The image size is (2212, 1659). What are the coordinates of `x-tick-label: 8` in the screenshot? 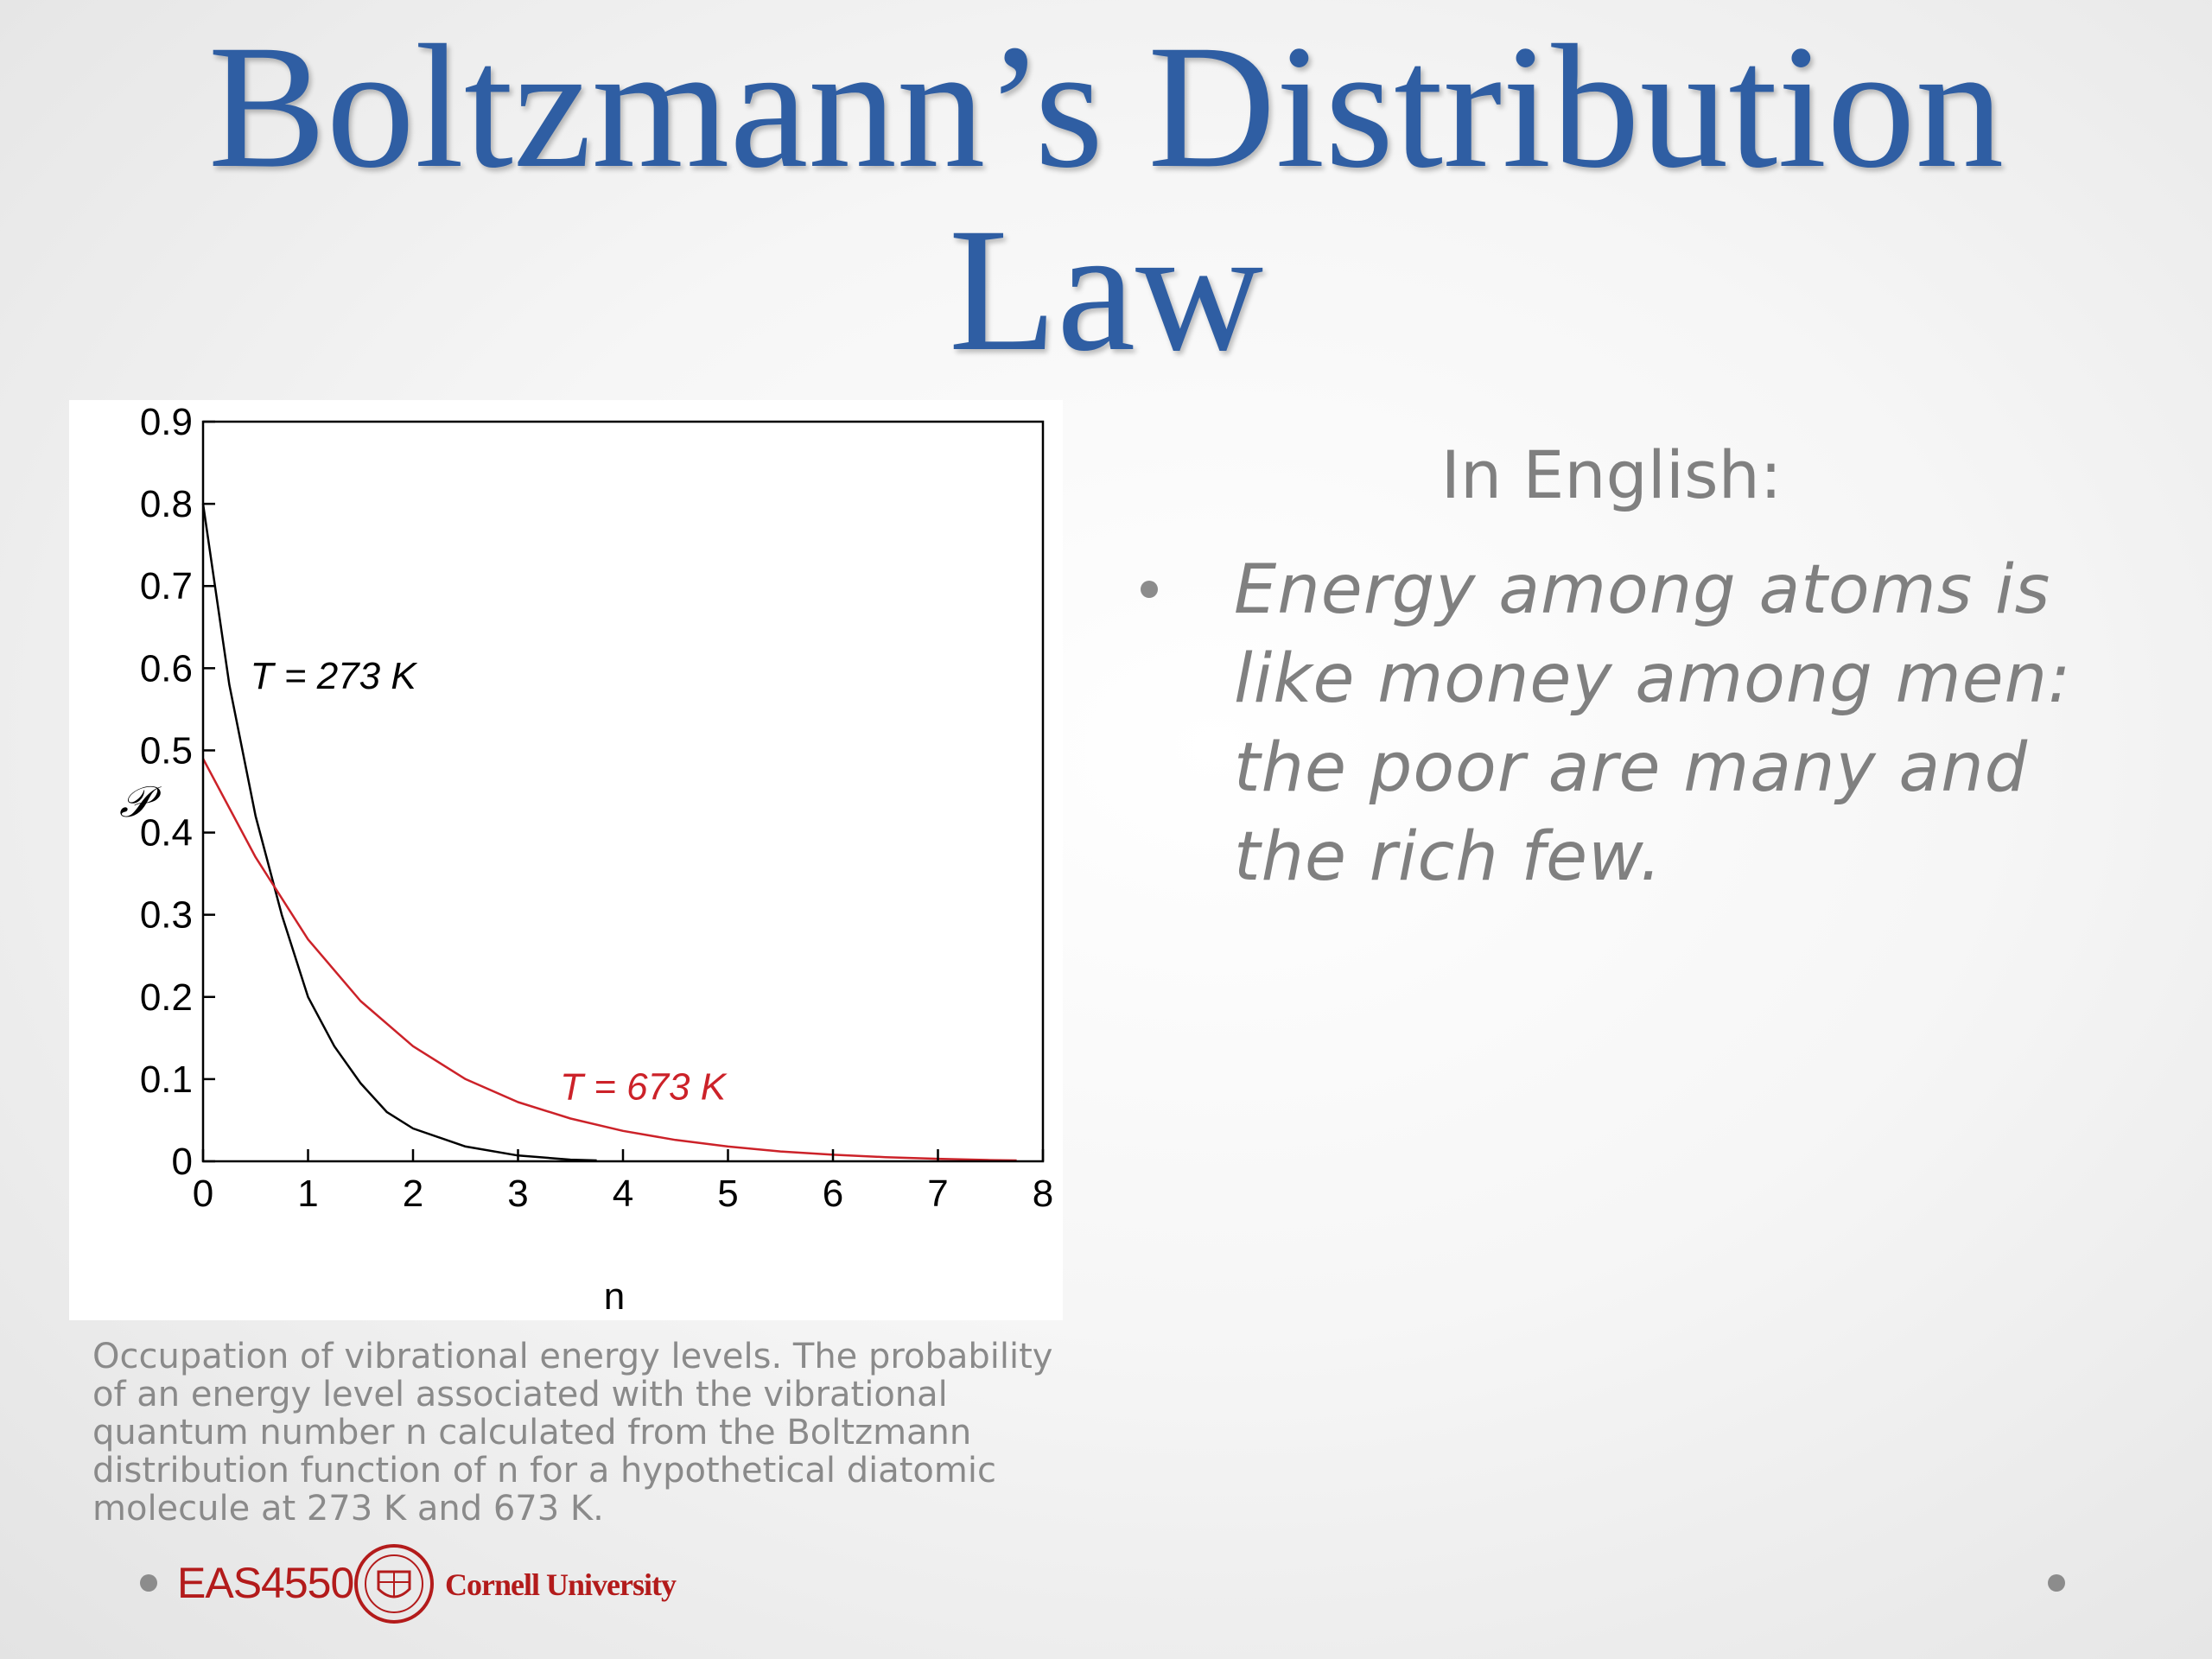 It's located at (1043, 1194).